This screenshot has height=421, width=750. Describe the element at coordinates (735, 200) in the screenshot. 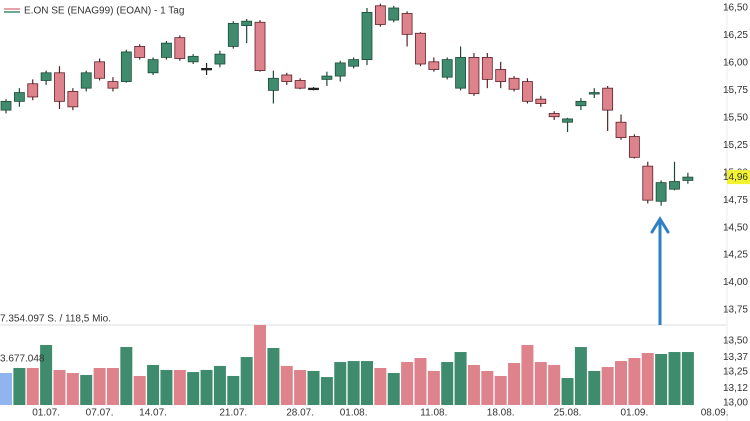

I see `y-tick-label: 14,75` at that location.